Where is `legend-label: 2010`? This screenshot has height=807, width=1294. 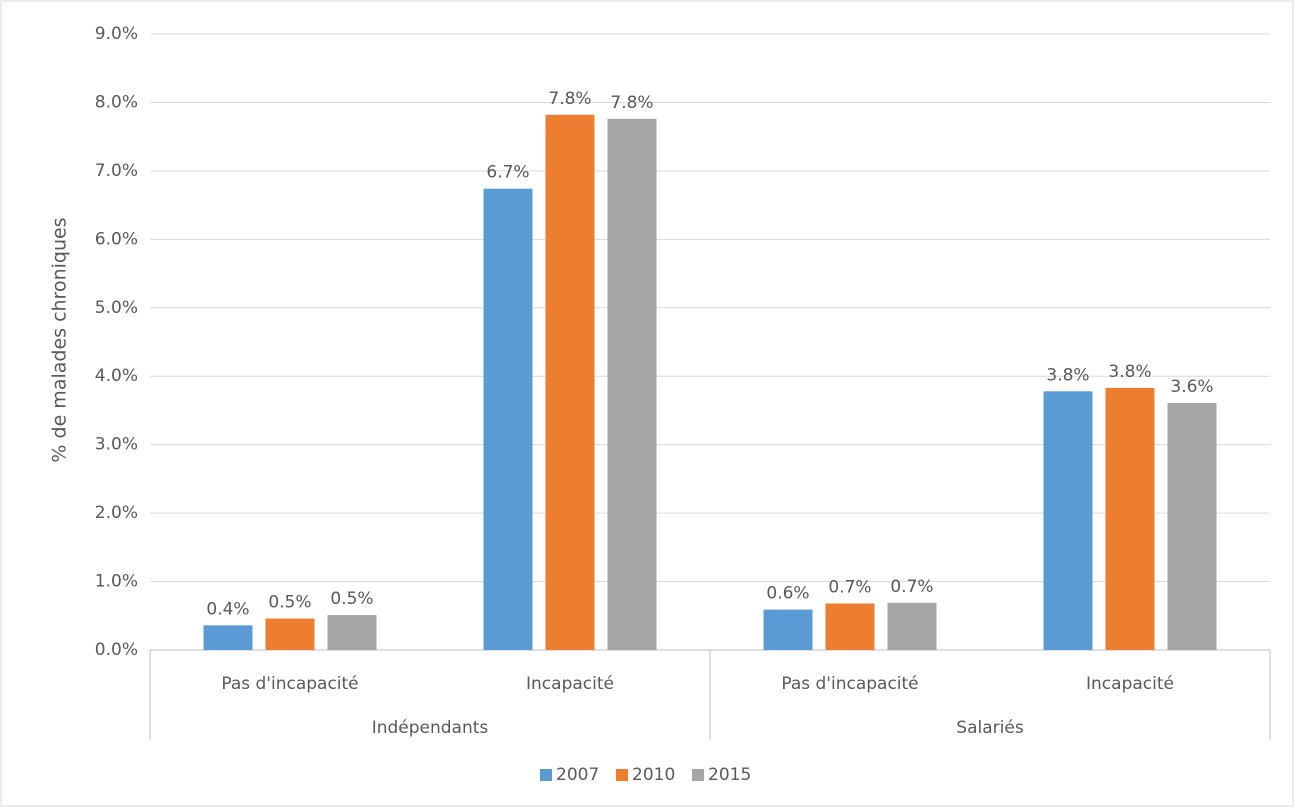 legend-label: 2010 is located at coordinates (653, 775).